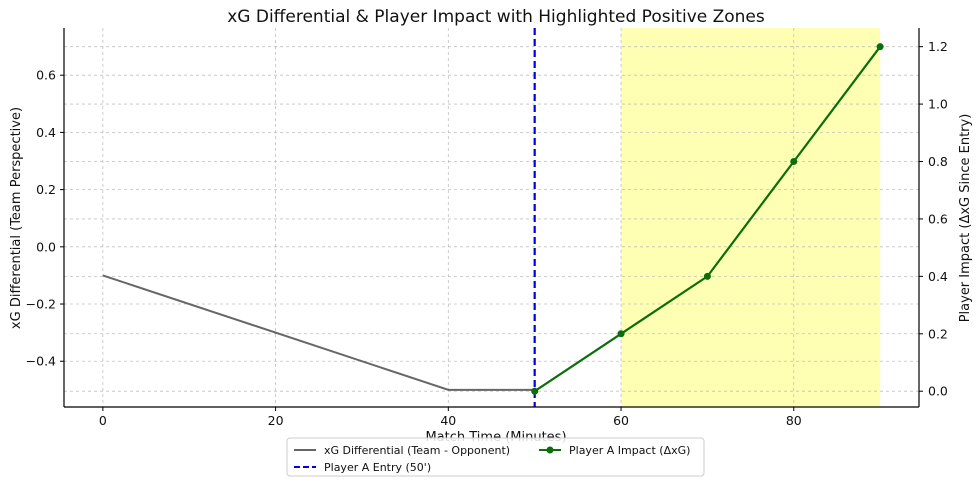 This screenshot has width=980, height=485. What do you see at coordinates (629, 450) in the screenshot?
I see `legend-label-player-impact: Player A Impact (ΔxG)` at bounding box center [629, 450].